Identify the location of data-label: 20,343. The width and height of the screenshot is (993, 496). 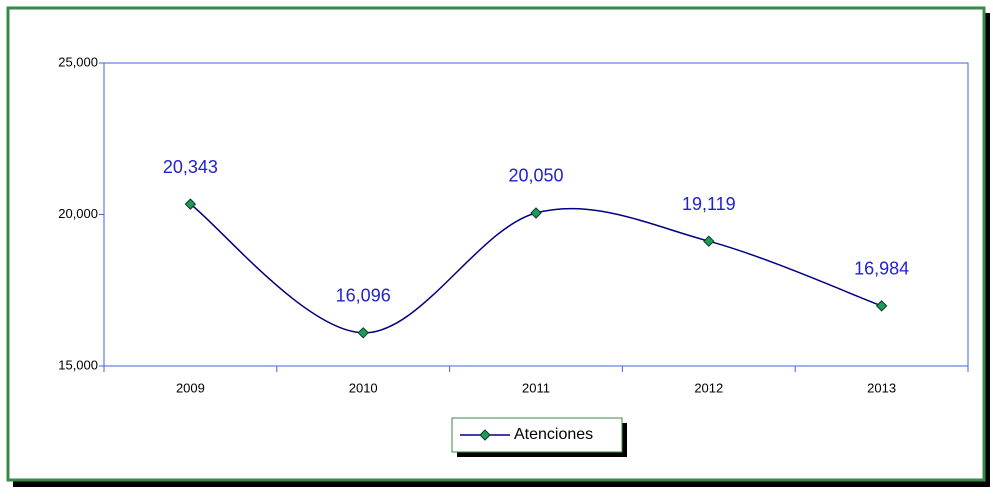
(190, 167).